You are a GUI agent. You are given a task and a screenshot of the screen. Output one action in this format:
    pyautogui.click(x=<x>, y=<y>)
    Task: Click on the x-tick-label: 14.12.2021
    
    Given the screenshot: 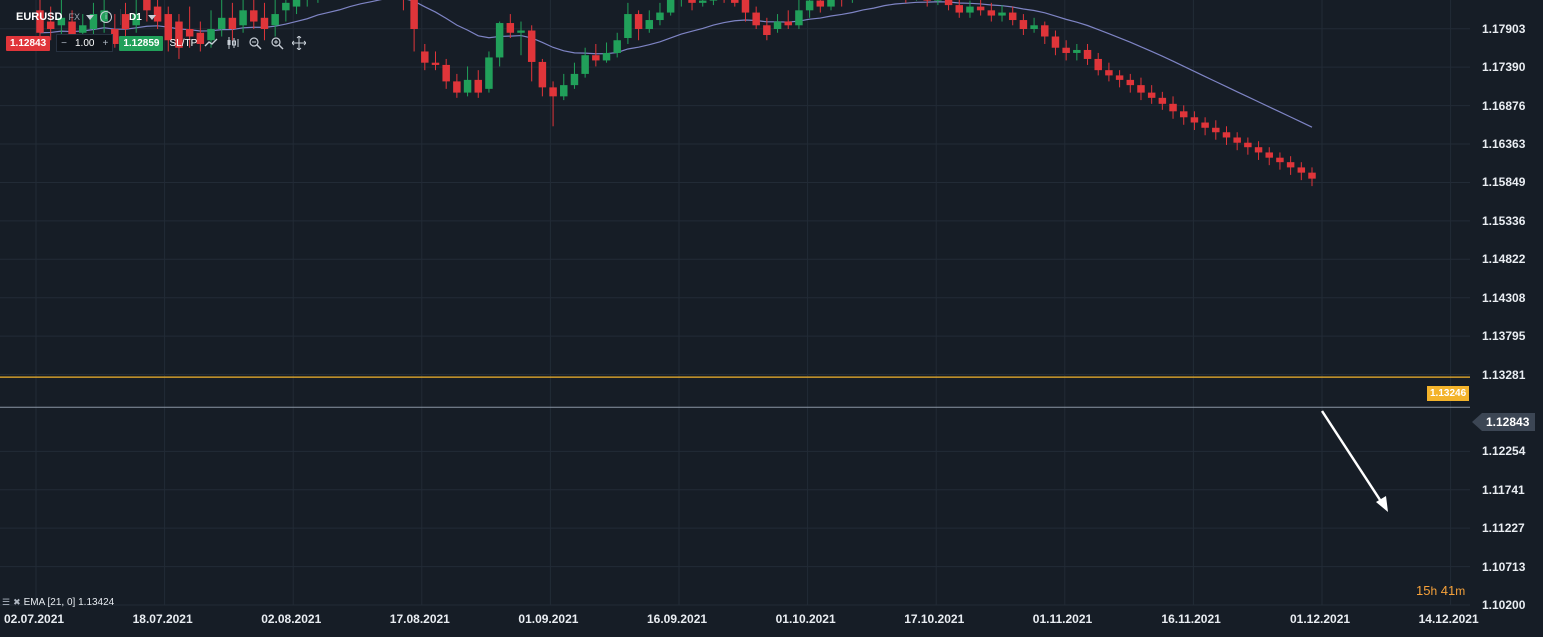 What is the action you would take?
    pyautogui.click(x=1448, y=619)
    